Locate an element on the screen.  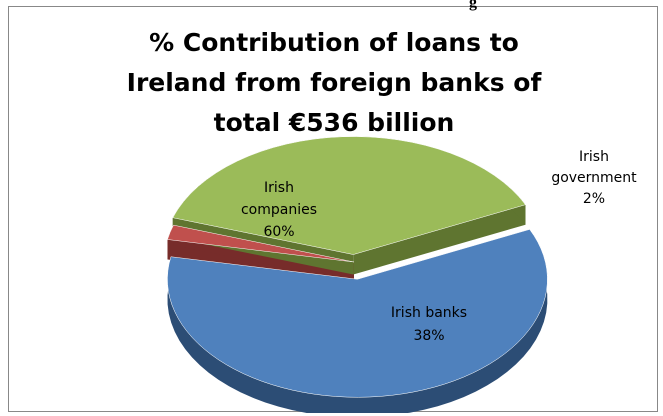
pie-slice-irish-government is located at coordinates (261, 243).